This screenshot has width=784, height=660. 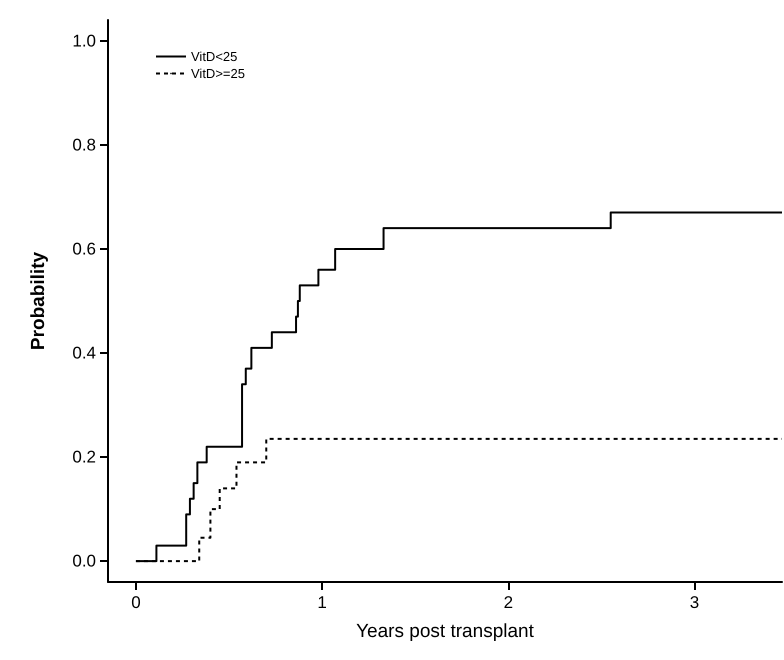 What do you see at coordinates (136, 602) in the screenshot?
I see `x-tick-label: 0` at bounding box center [136, 602].